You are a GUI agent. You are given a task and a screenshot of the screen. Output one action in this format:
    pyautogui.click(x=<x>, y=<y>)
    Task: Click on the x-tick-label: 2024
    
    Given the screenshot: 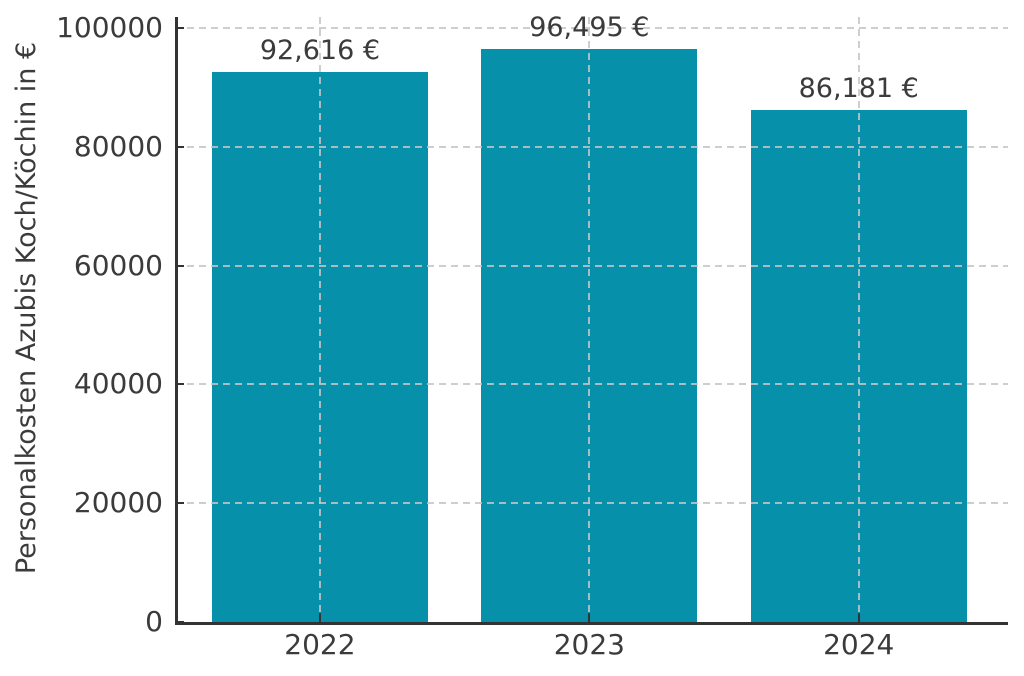 What is the action you would take?
    pyautogui.click(x=859, y=644)
    